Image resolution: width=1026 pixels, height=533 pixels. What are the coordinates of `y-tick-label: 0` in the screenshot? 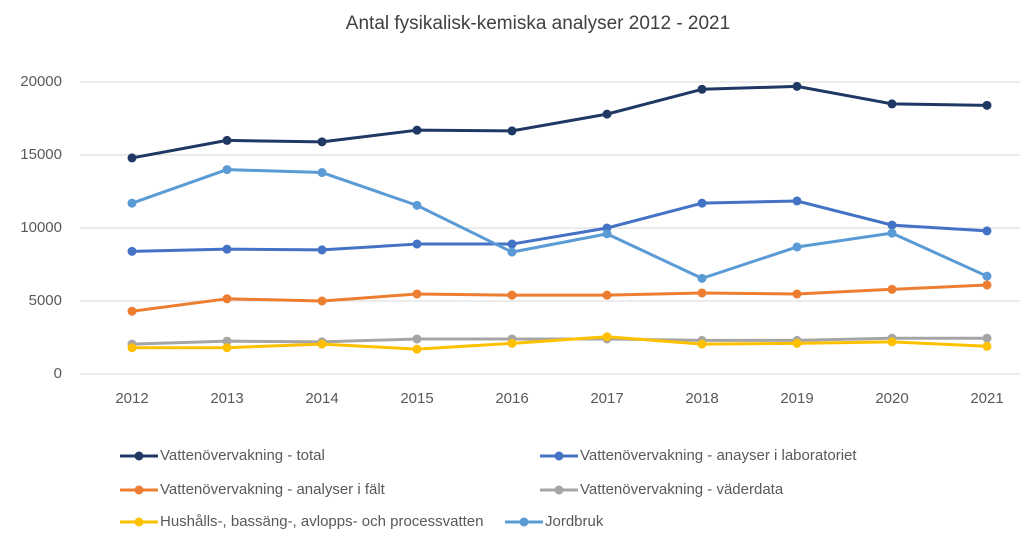 It's located at (58, 373).